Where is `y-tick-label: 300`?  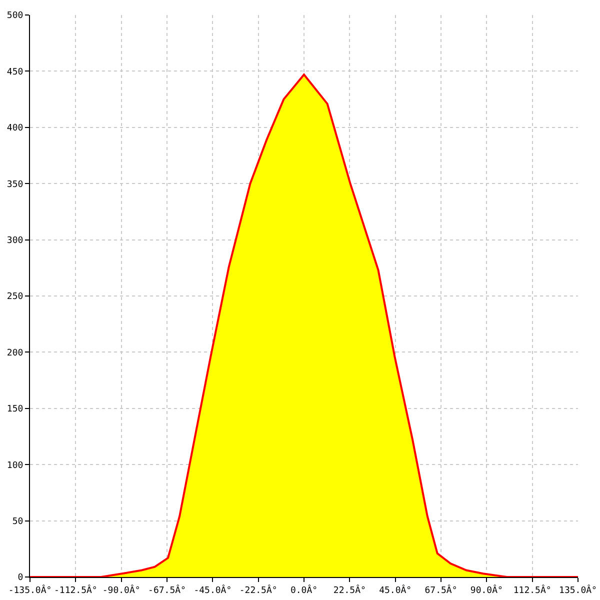 y-tick-label: 300 is located at coordinates (15, 241).